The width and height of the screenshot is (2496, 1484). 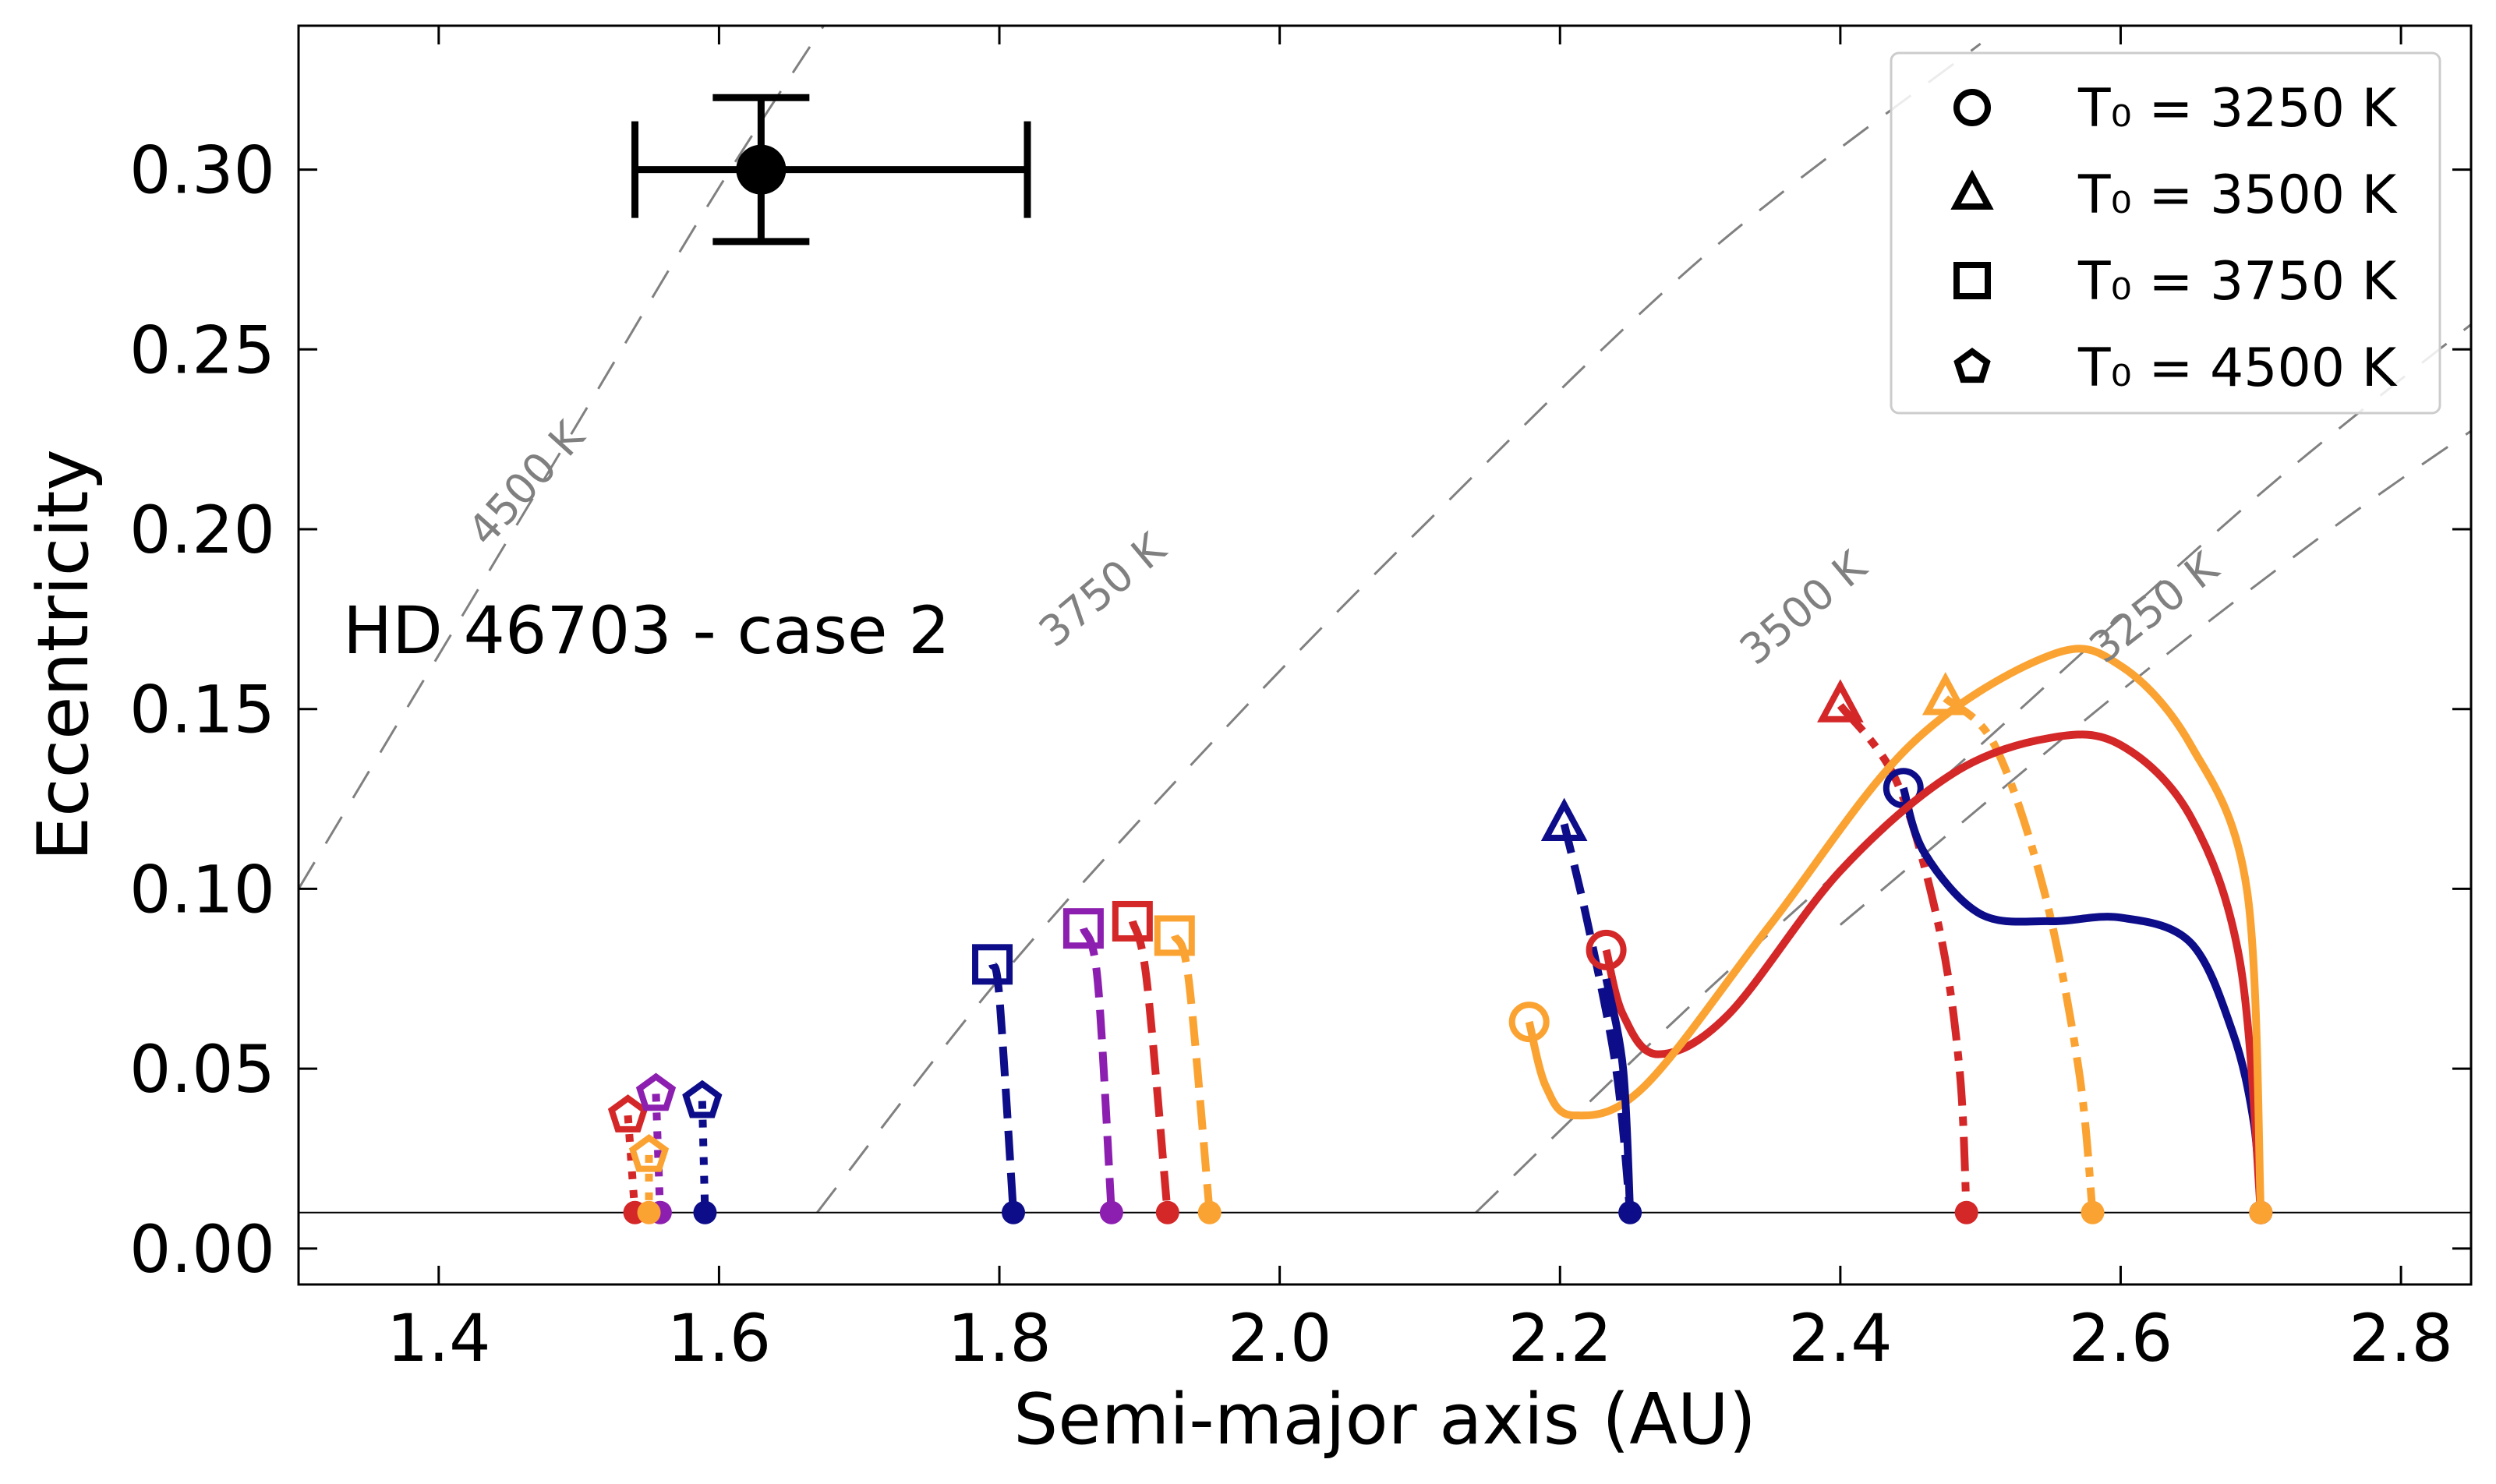 I want to click on track-3250K-navy-mid, so click(x=1618, y=1095).